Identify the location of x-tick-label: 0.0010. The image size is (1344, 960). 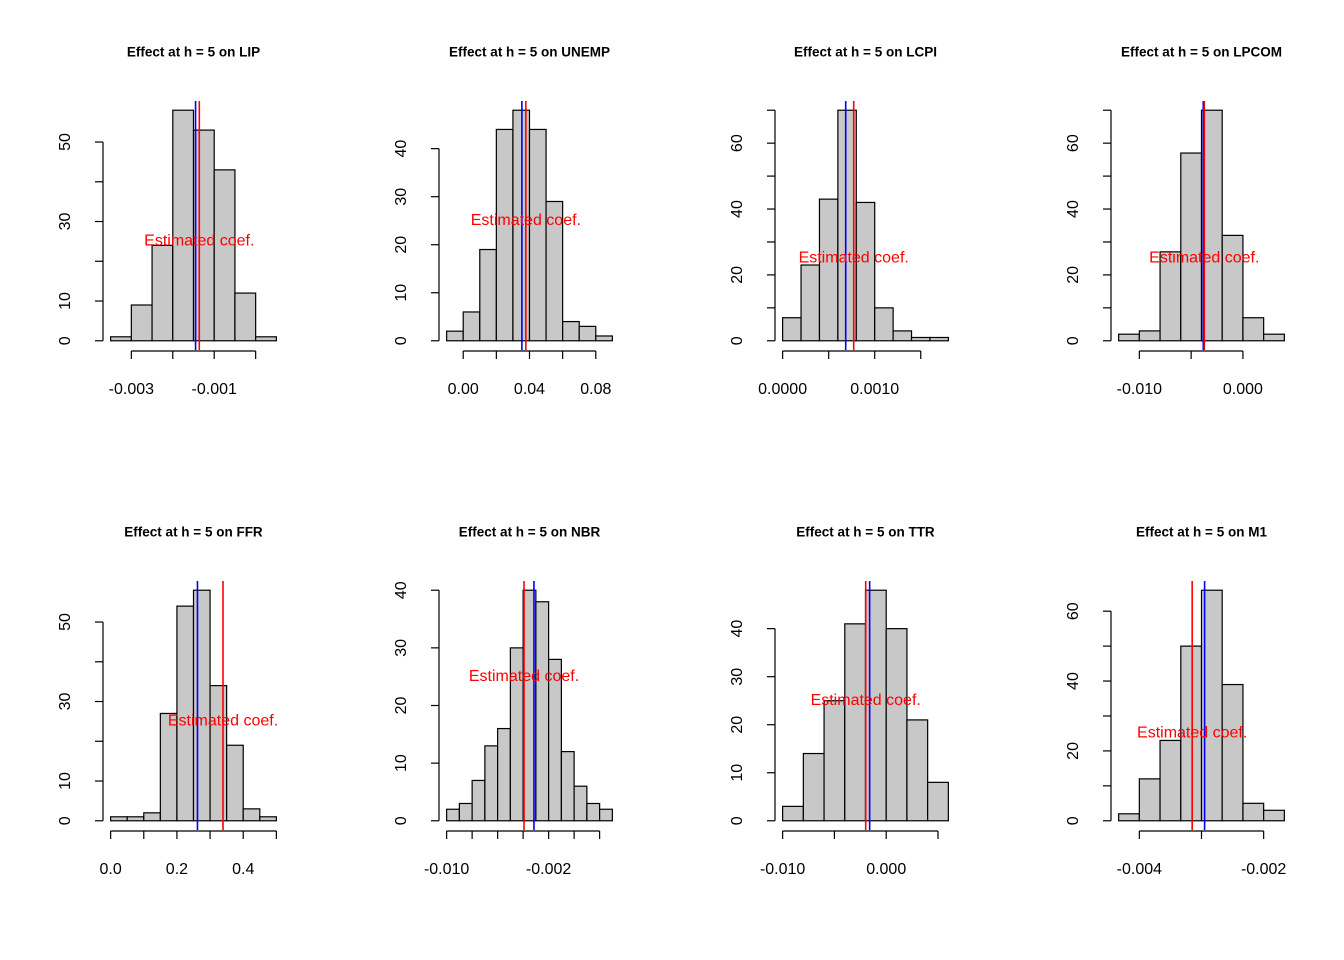
(874, 389).